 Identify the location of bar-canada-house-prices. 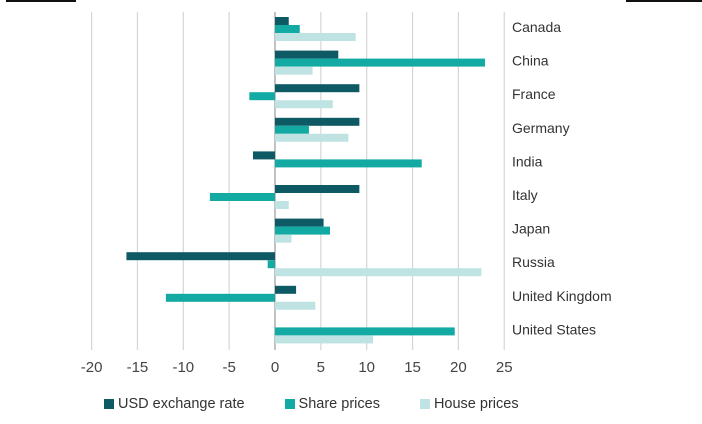
(315, 37).